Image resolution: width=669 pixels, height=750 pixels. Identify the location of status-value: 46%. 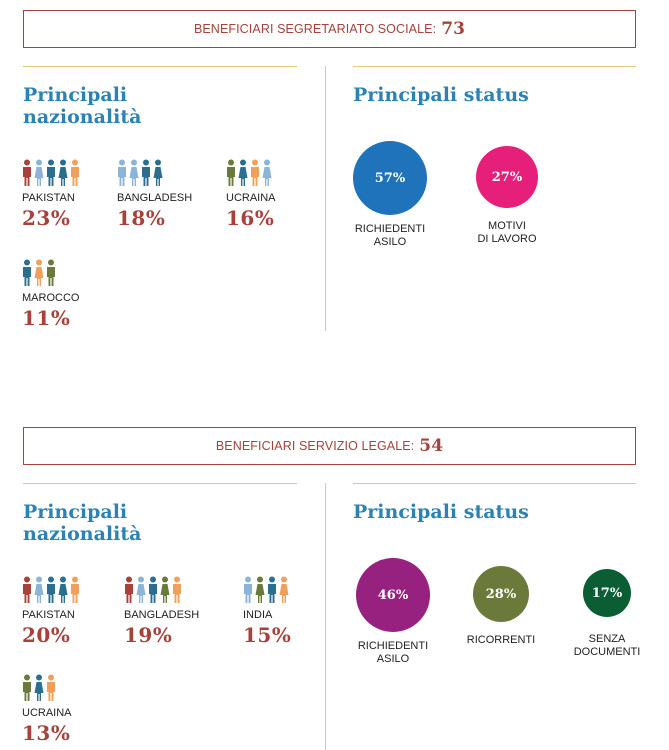
(393, 595).